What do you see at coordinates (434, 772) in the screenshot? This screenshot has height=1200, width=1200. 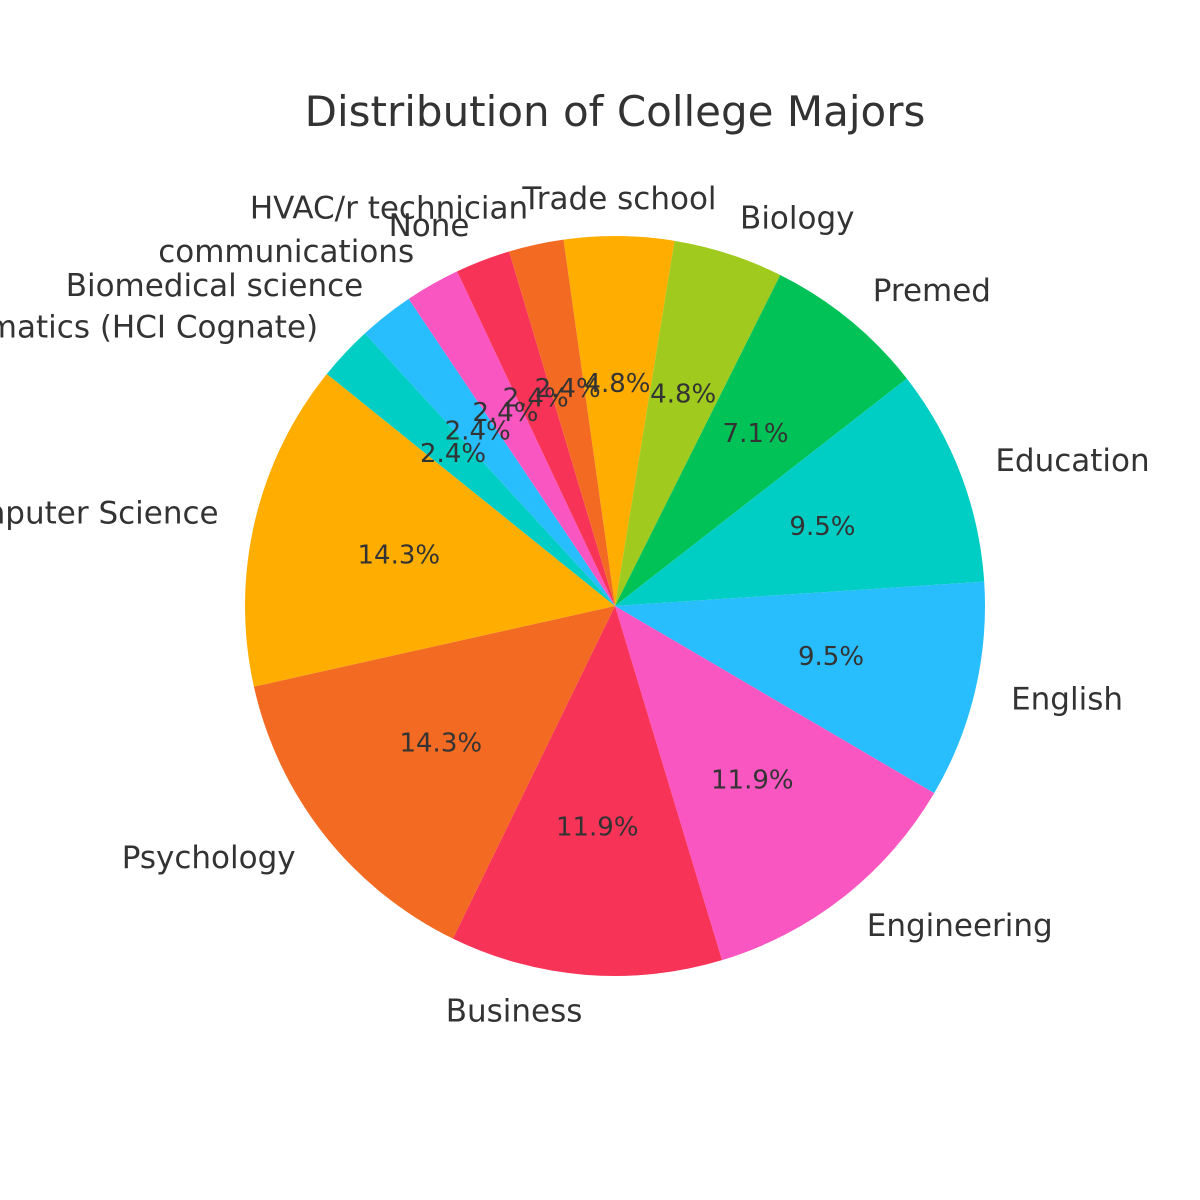 I see `pie-slice-psychology` at bounding box center [434, 772].